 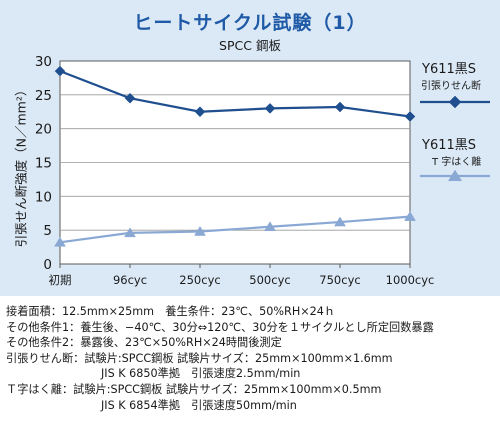 I want to click on note-label: その他条件2：, so click(x=43, y=343).